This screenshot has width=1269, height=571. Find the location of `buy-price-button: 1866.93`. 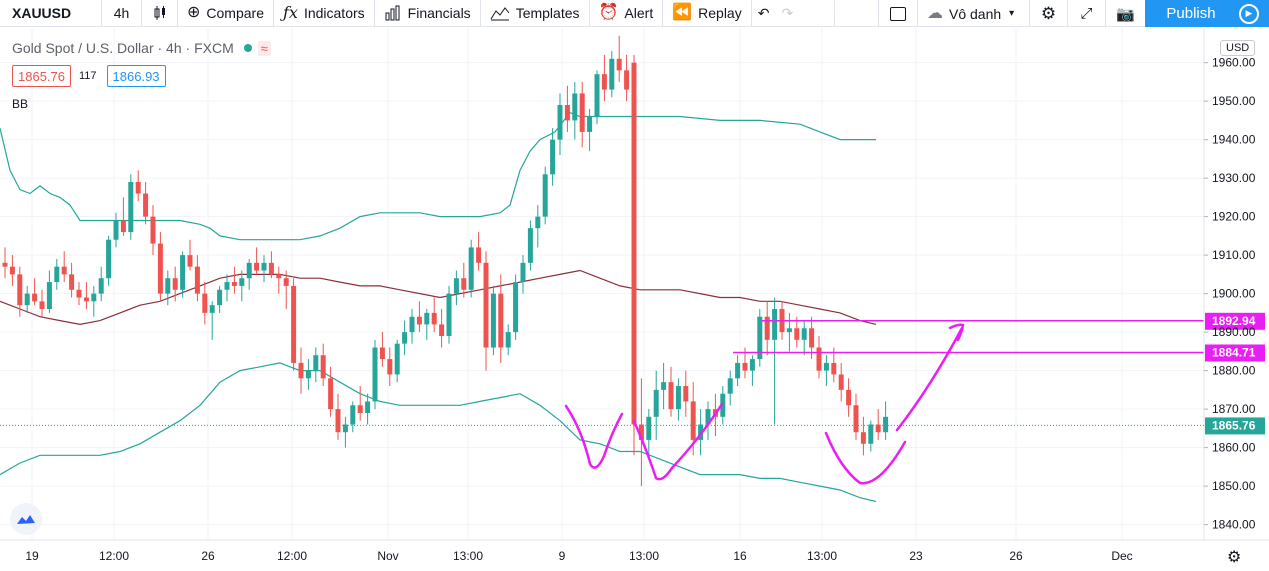

buy-price-button: 1866.93 is located at coordinates (136, 76).